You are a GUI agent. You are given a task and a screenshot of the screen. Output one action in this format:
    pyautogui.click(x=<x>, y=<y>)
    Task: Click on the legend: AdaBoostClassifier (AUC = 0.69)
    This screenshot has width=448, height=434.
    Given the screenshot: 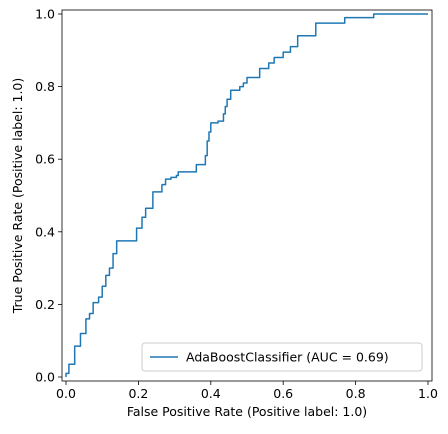 What is the action you would take?
    pyautogui.click(x=282, y=357)
    